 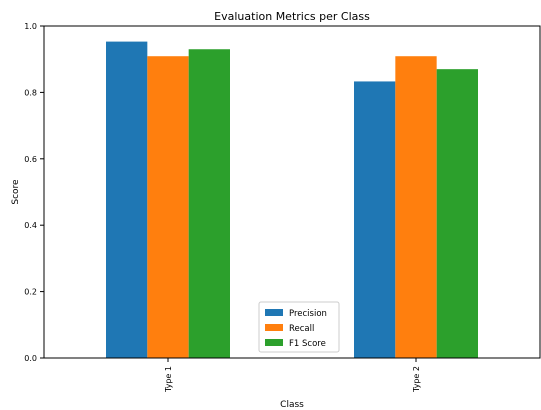 I want to click on legend-swatch-precision, so click(x=274, y=312).